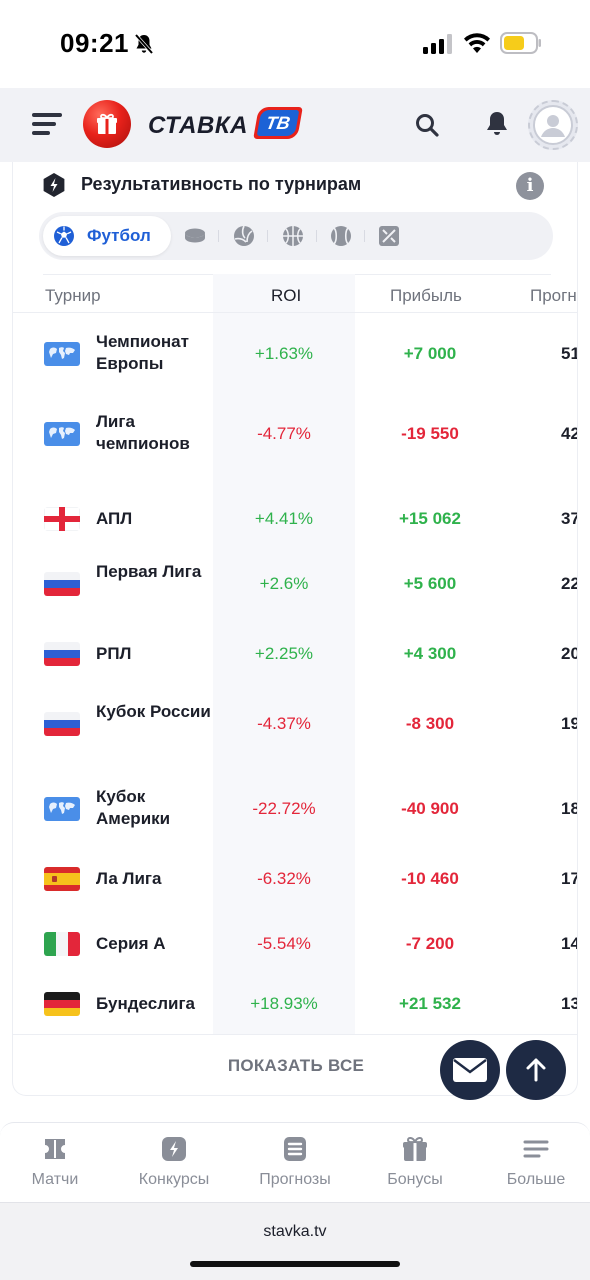 The width and height of the screenshot is (590, 1280). What do you see at coordinates (133, 807) in the screenshot?
I see `tournament-name: Кубок Америки` at bounding box center [133, 807].